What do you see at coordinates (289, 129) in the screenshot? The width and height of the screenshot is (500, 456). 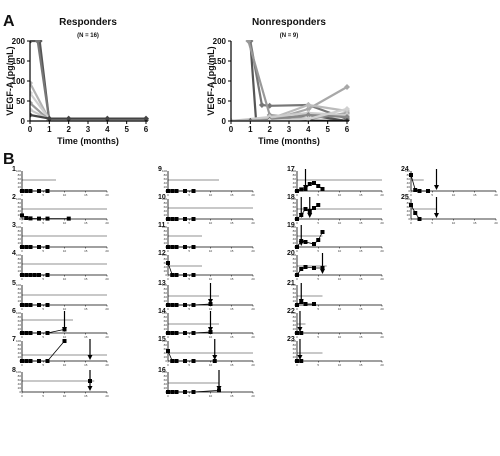 I see `x-tick-label: 3` at bounding box center [289, 129].